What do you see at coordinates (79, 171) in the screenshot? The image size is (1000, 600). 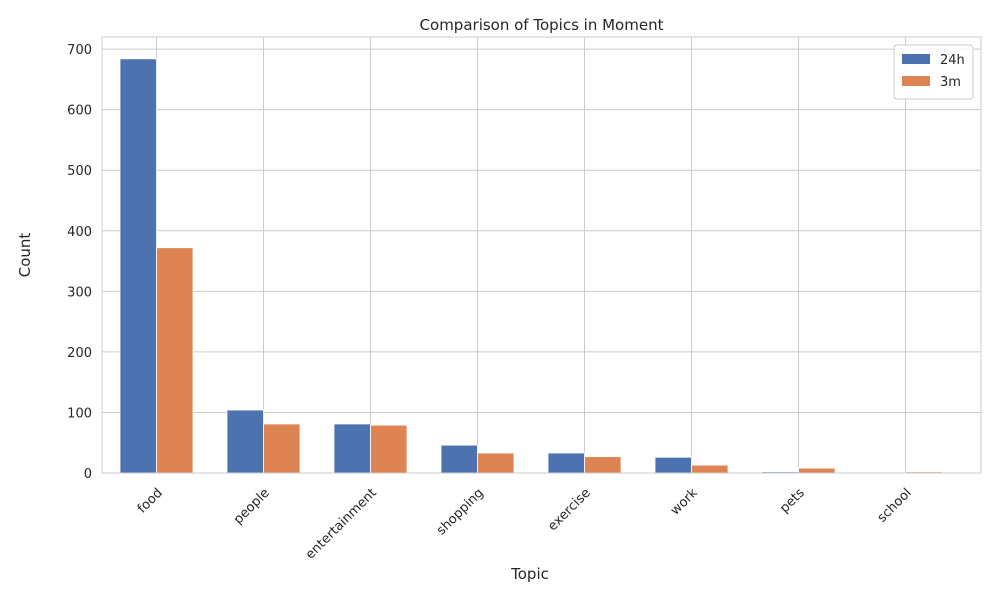 I see `y-tick-label: 500` at bounding box center [79, 171].